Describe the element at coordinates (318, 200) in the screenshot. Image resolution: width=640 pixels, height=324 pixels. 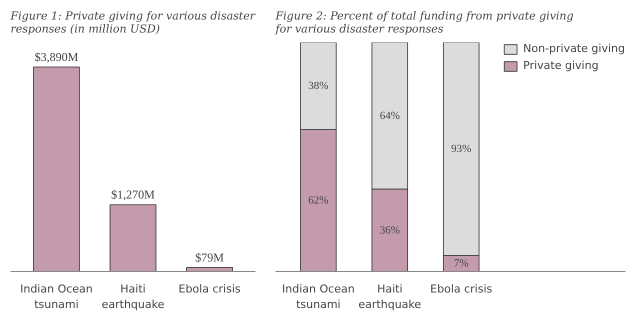
I see `data-label: 62%` at that location.